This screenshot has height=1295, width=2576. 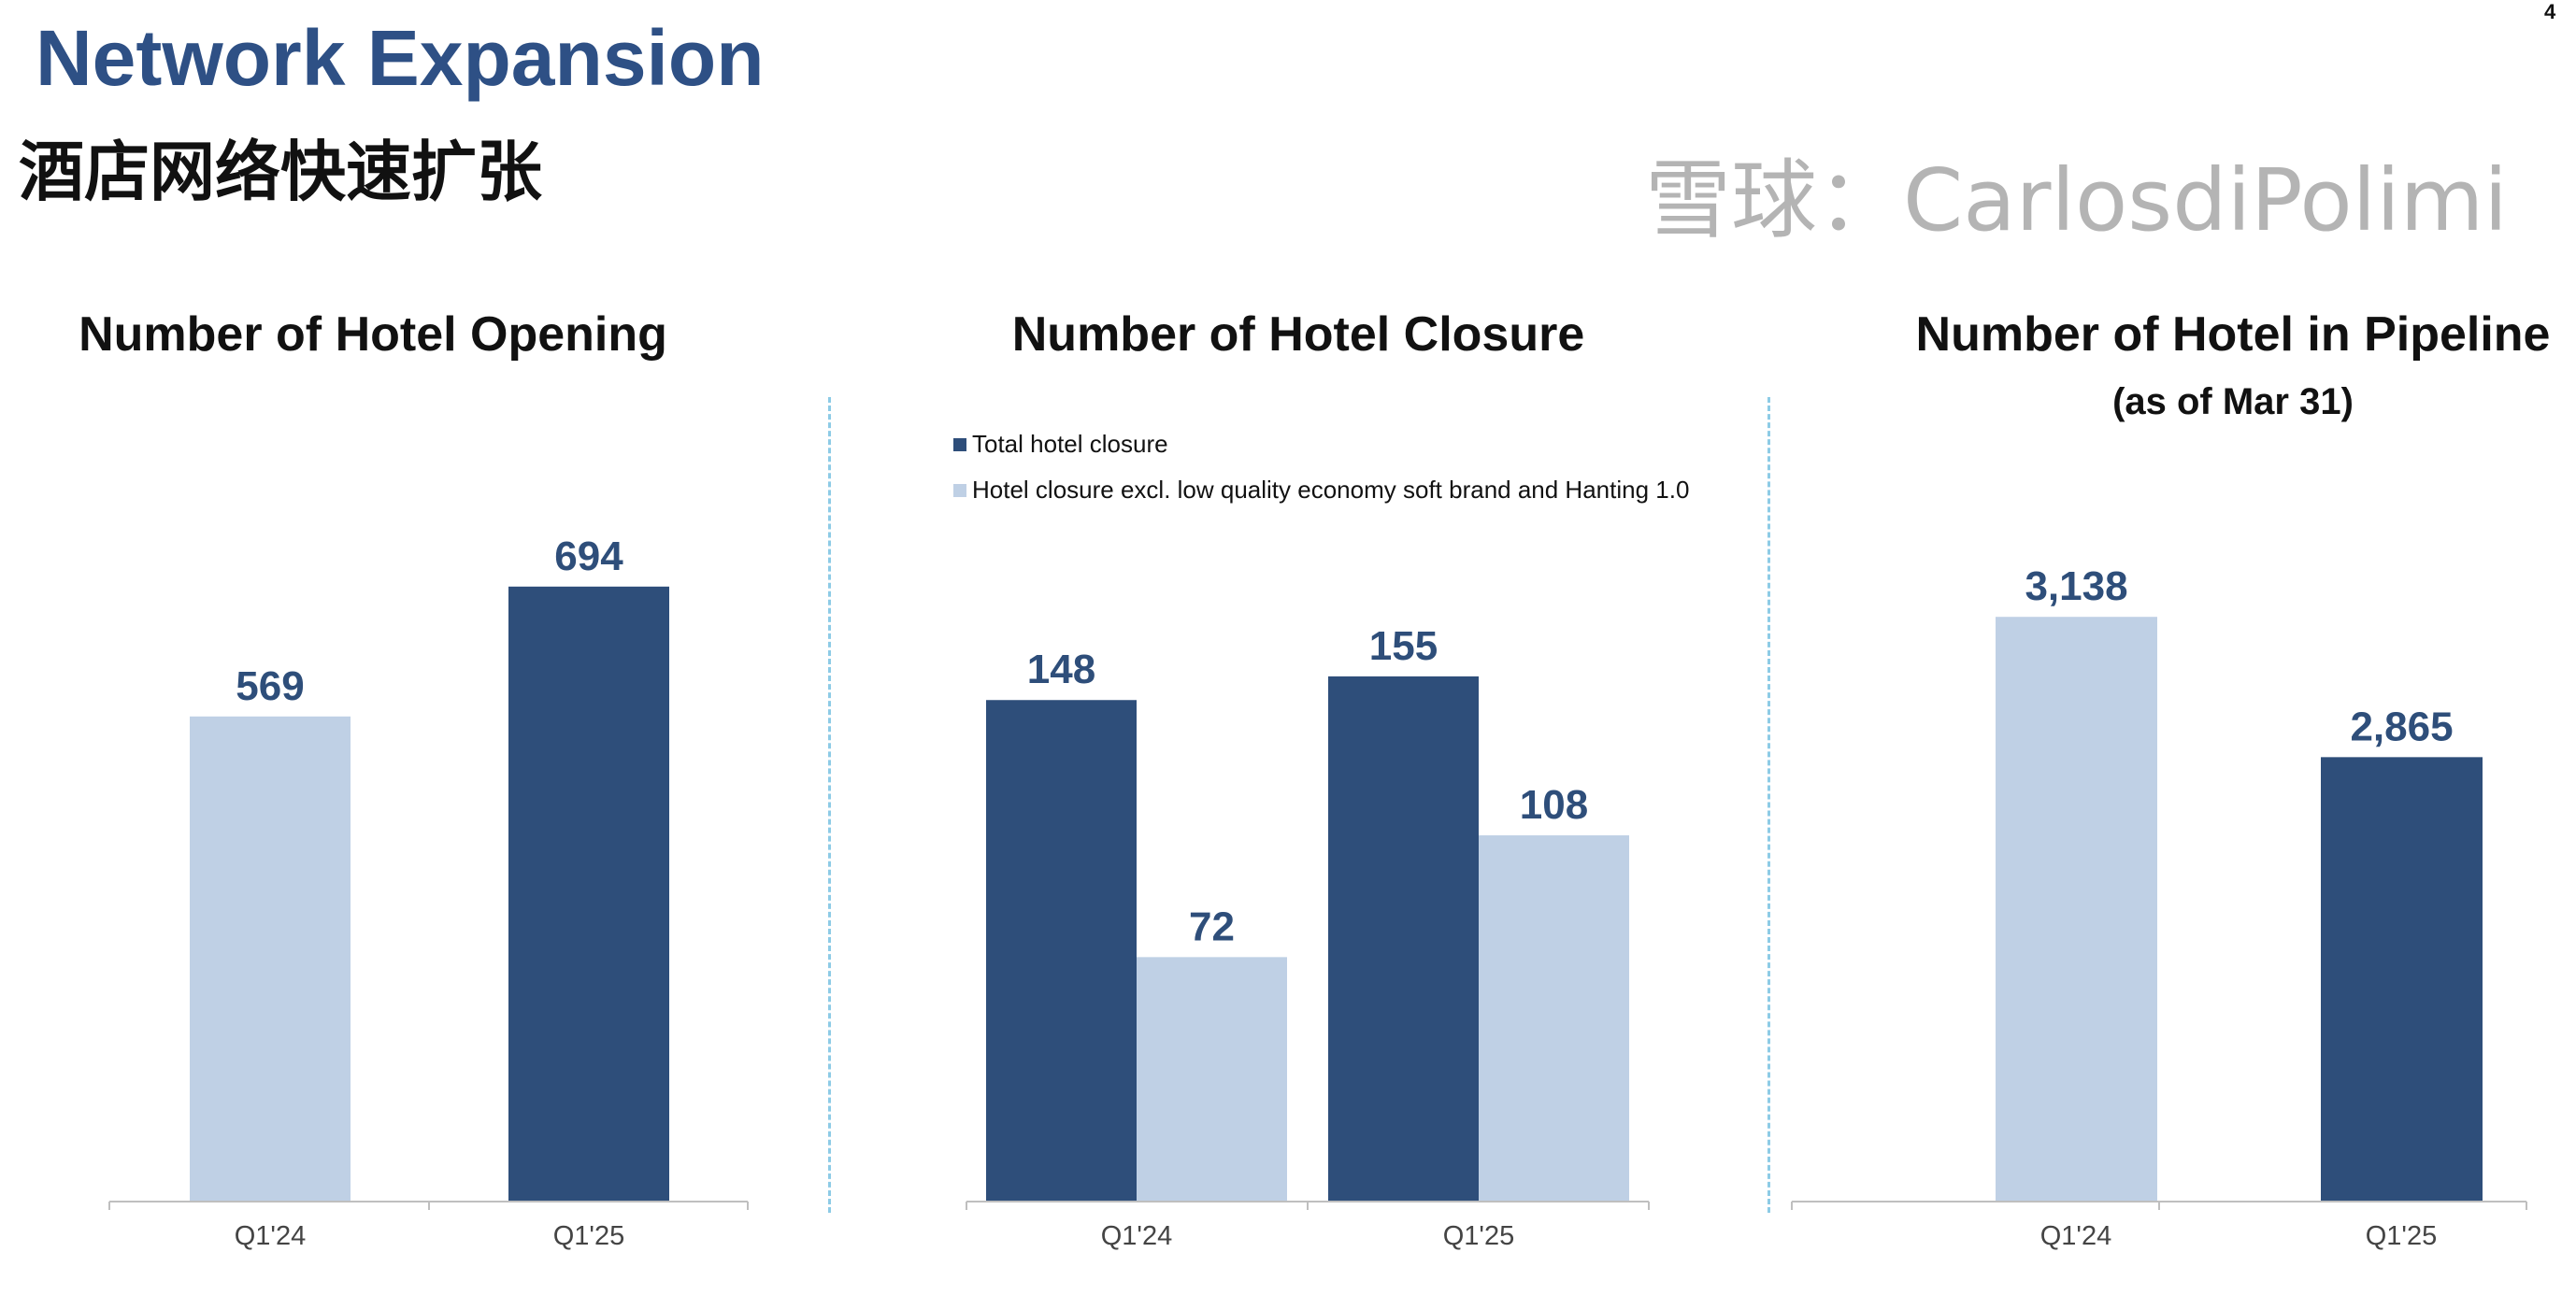 I want to click on chart-subtitle-pipeline: (as of Mar 31), so click(x=2233, y=401).